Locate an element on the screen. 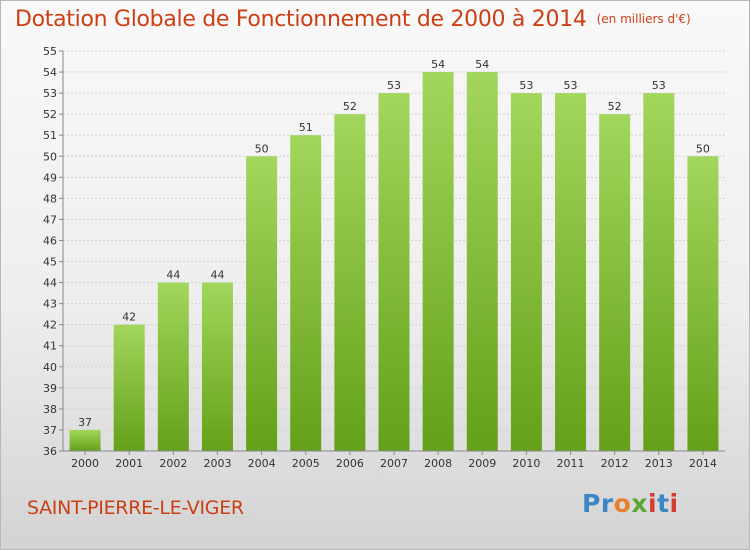 Image resolution: width=750 pixels, height=550 pixels. x-tick-label-2000: 2000 is located at coordinates (85, 463).